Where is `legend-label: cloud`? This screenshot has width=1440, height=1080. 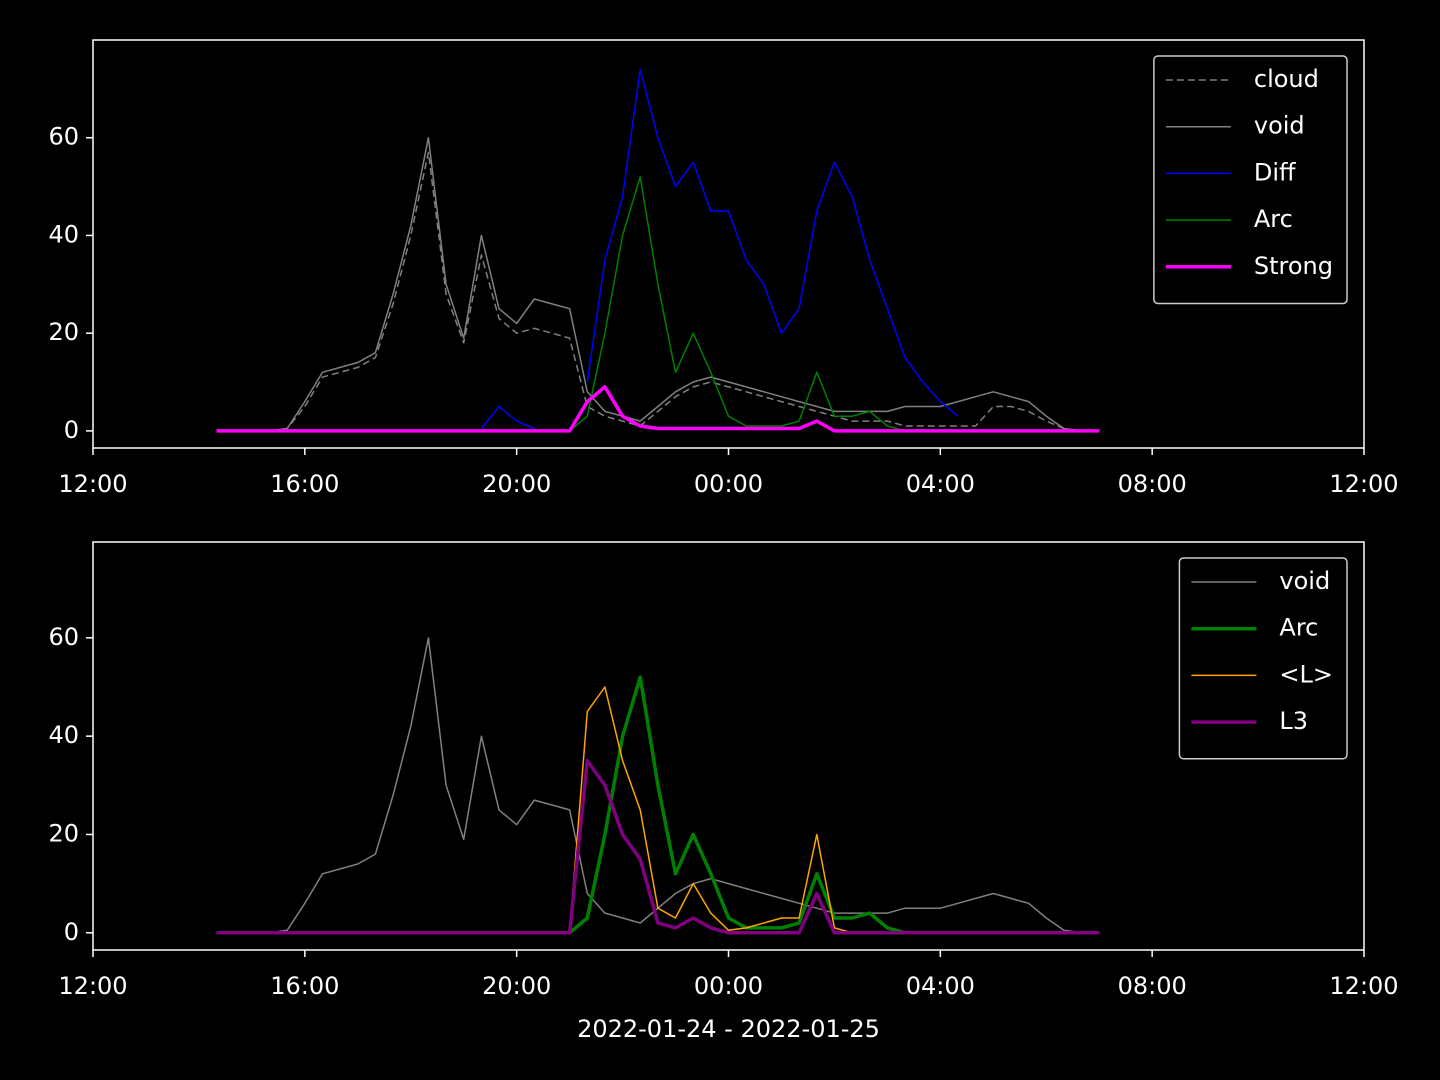
legend-label: cloud is located at coordinates (1286, 79).